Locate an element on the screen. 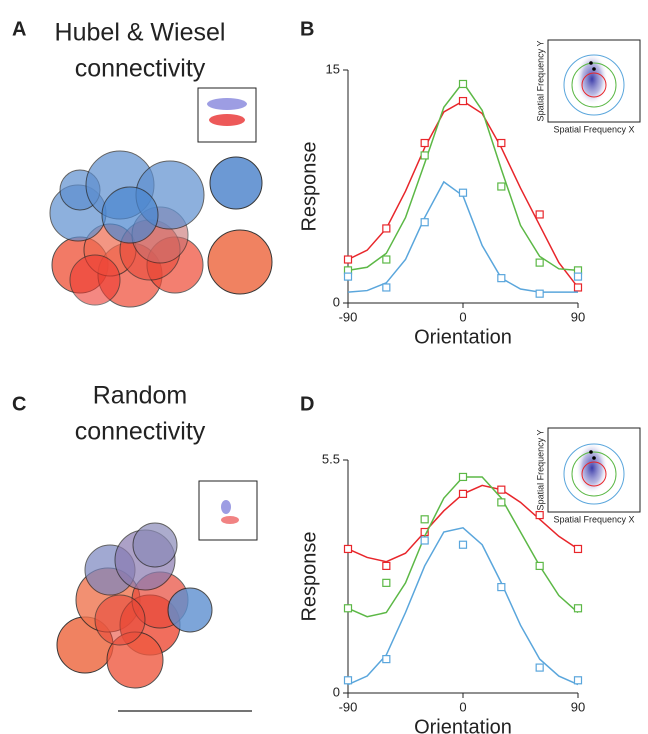 Image resolution: width=648 pixels, height=734 pixels. panel-title: Hubel & Wiesel is located at coordinates (140, 33).